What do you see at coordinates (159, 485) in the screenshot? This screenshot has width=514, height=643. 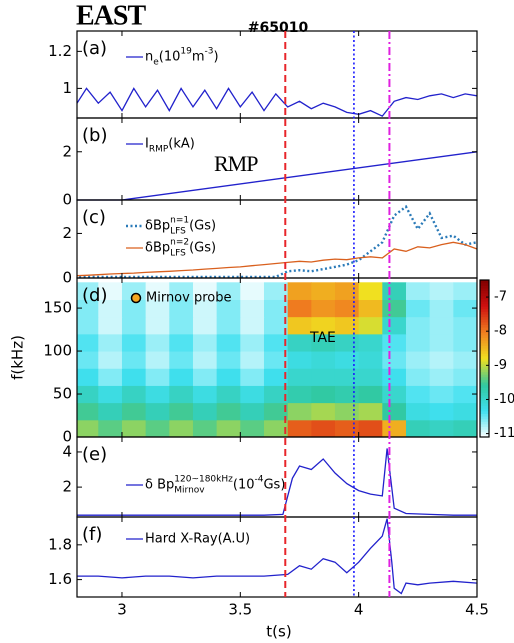 I see `legend-label: δ Bp` at bounding box center [159, 485].